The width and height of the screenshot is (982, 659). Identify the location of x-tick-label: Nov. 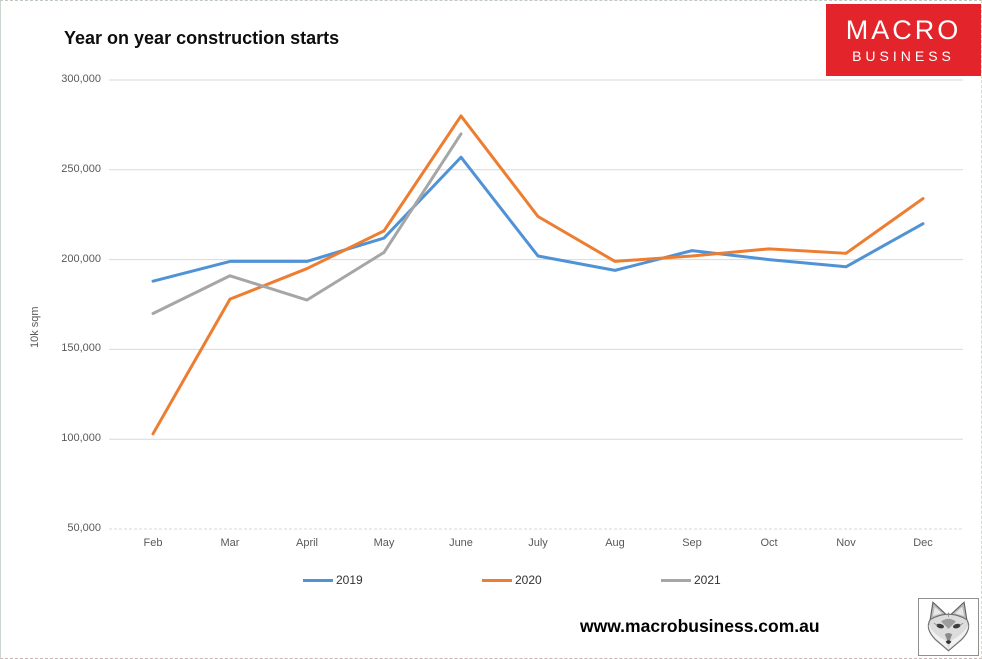
(846, 543).